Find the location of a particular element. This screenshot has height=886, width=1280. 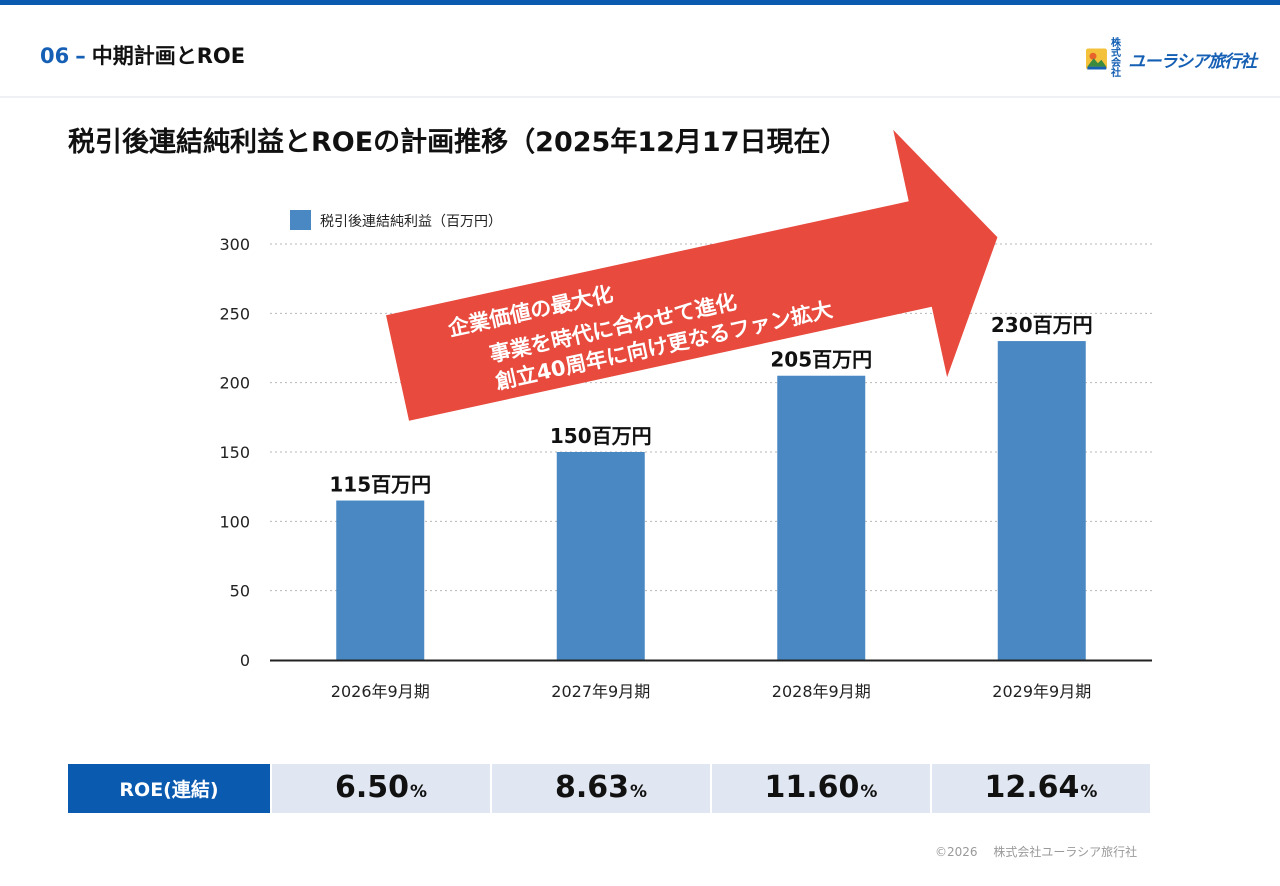

section-title-text: 中期計画とROE is located at coordinates (168, 56).